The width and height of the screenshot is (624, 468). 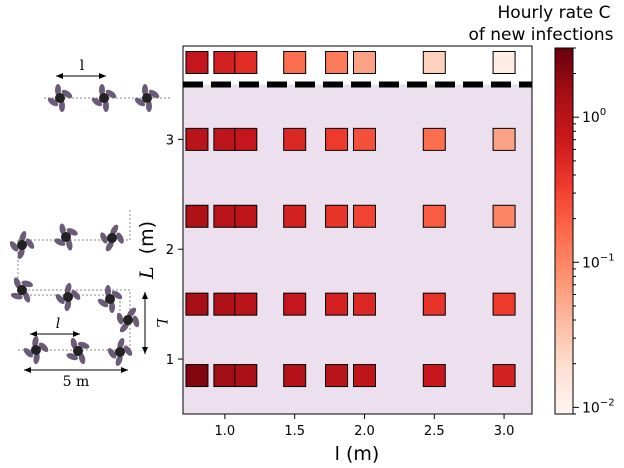 I want to click on inset-grid-vertical-label: L, so click(x=161, y=322).